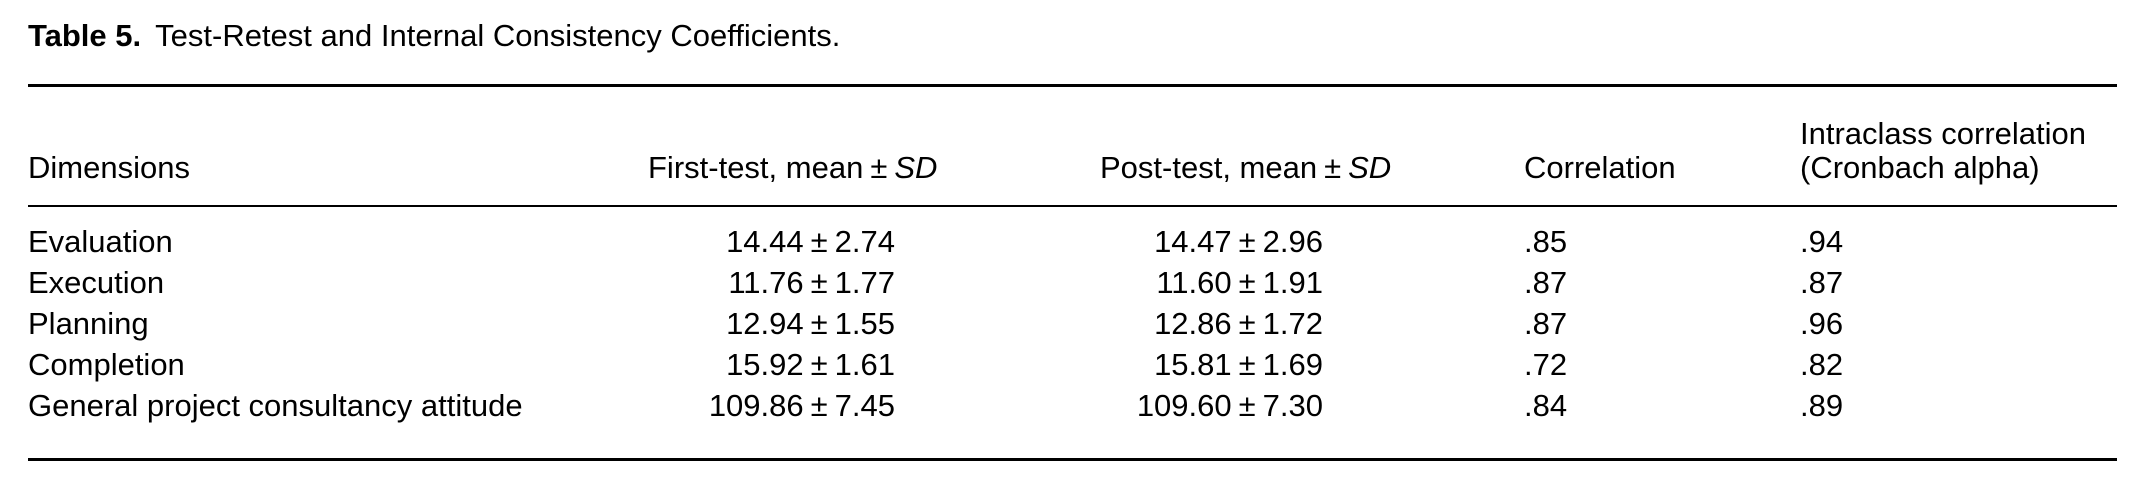 The image size is (2142, 483). Describe the element at coordinates (864, 364) in the screenshot. I see `first-test-sd: 1.61` at that location.